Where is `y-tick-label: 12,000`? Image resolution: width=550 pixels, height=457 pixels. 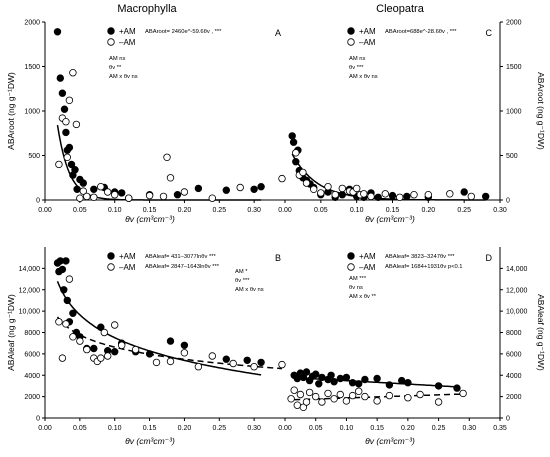
y-tick-label: 12,000 is located at coordinates (517, 290).